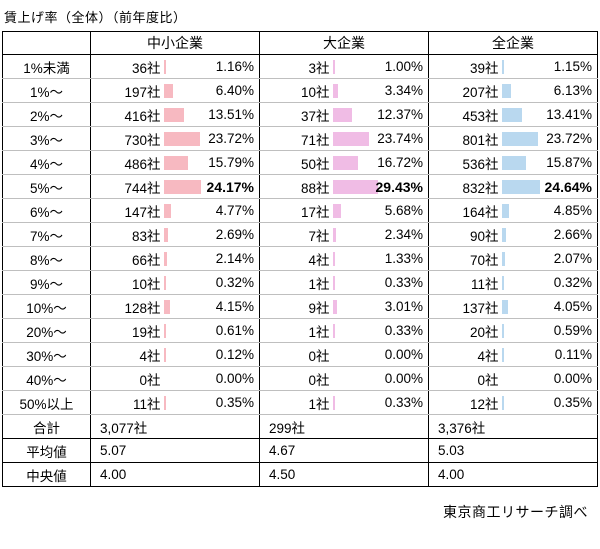 This screenshot has width=600, height=549. I want to click on count-cell: 10社, so click(295, 90).